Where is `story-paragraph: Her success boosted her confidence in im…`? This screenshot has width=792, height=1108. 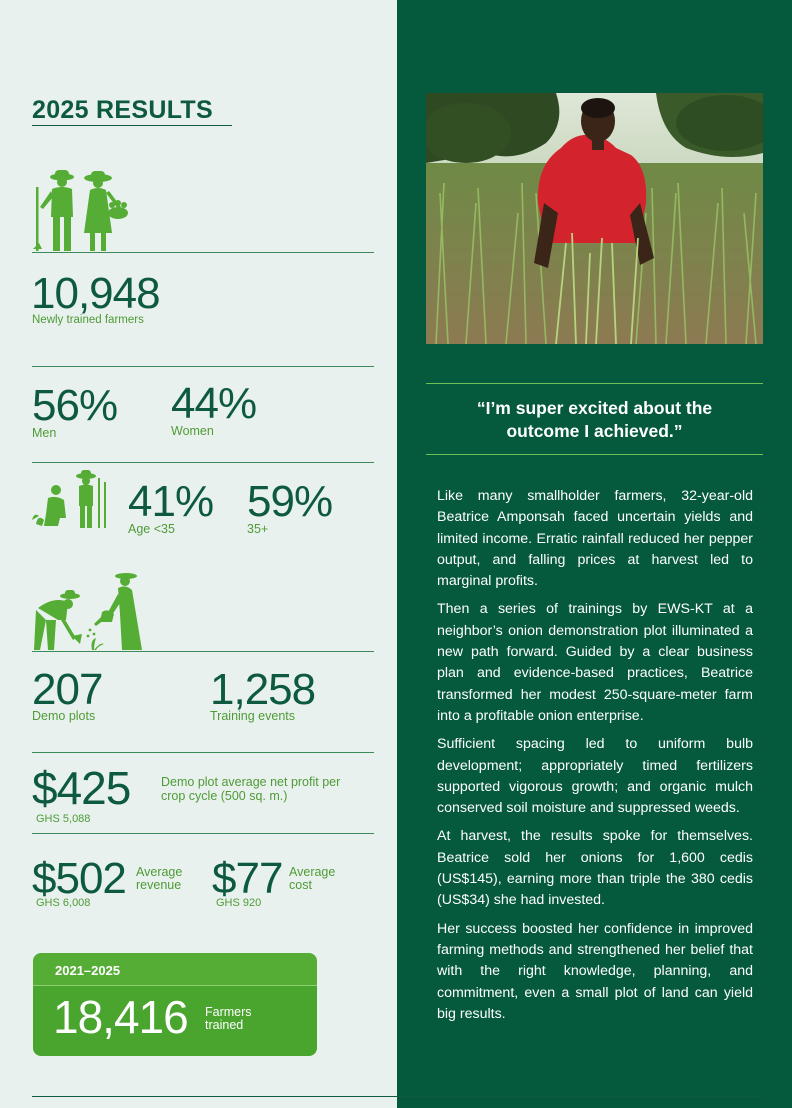
story-paragraph: Her success boosted her confidence in im… is located at coordinates (595, 971).